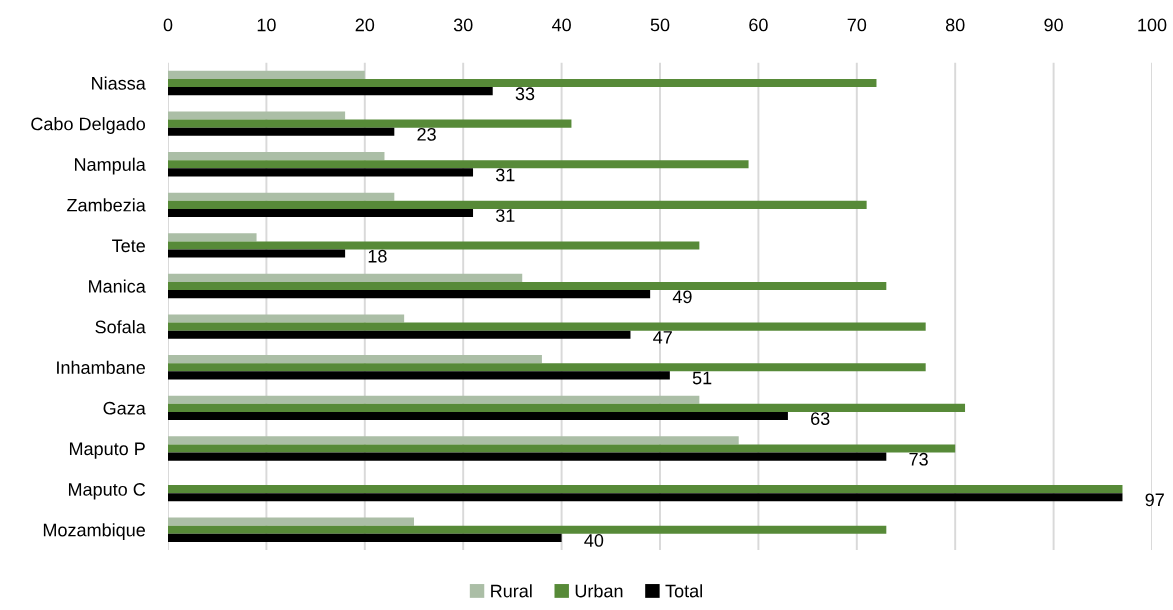 Image resolution: width=1173 pixels, height=610 pixels. Describe the element at coordinates (266, 25) in the screenshot. I see `x-tick-label: 10` at that location.